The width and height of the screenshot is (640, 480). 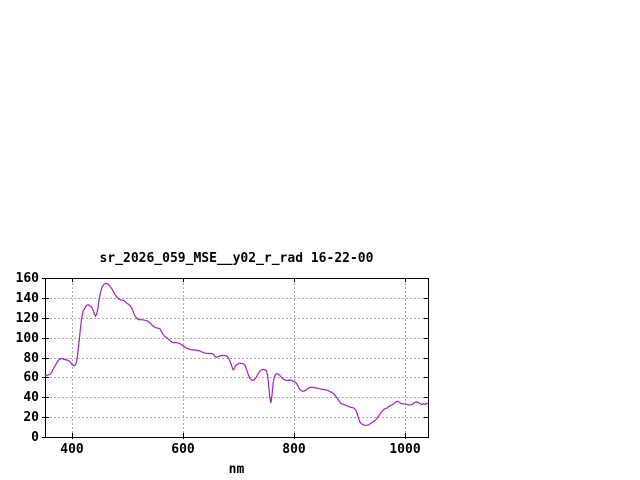 What do you see at coordinates (31, 377) in the screenshot?
I see `y-tick-label: 60` at bounding box center [31, 377].